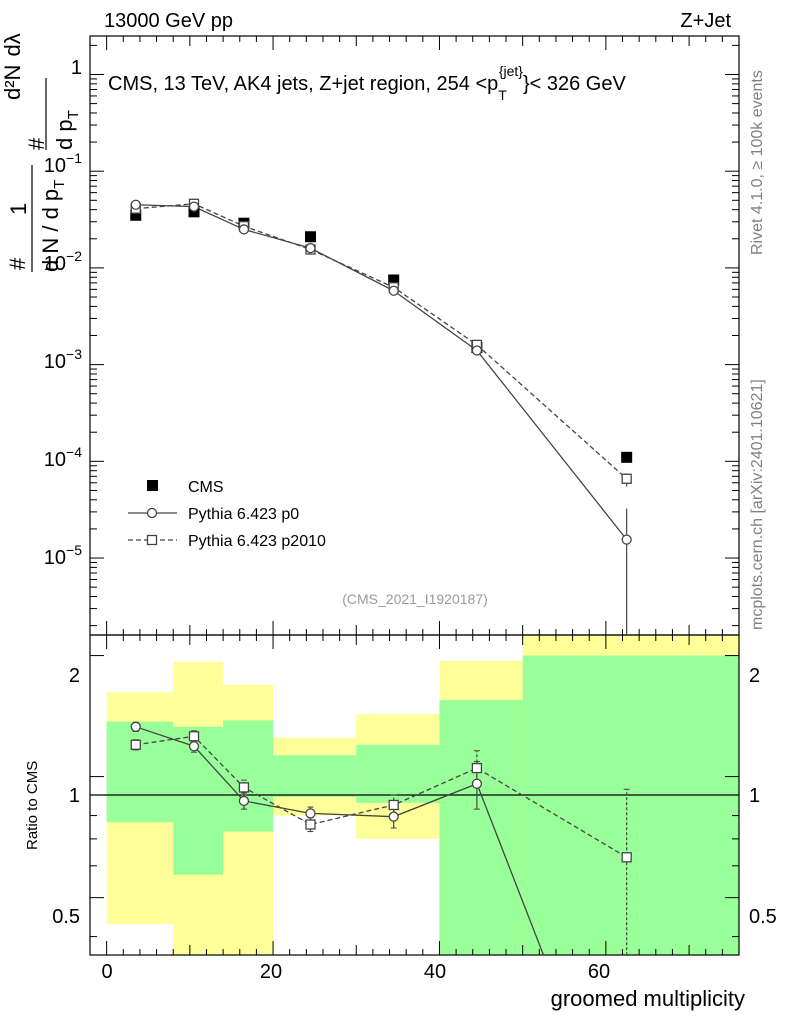  Describe the element at coordinates (74, 796) in the screenshot. I see `ratio-tick-1-left: 1` at that location.